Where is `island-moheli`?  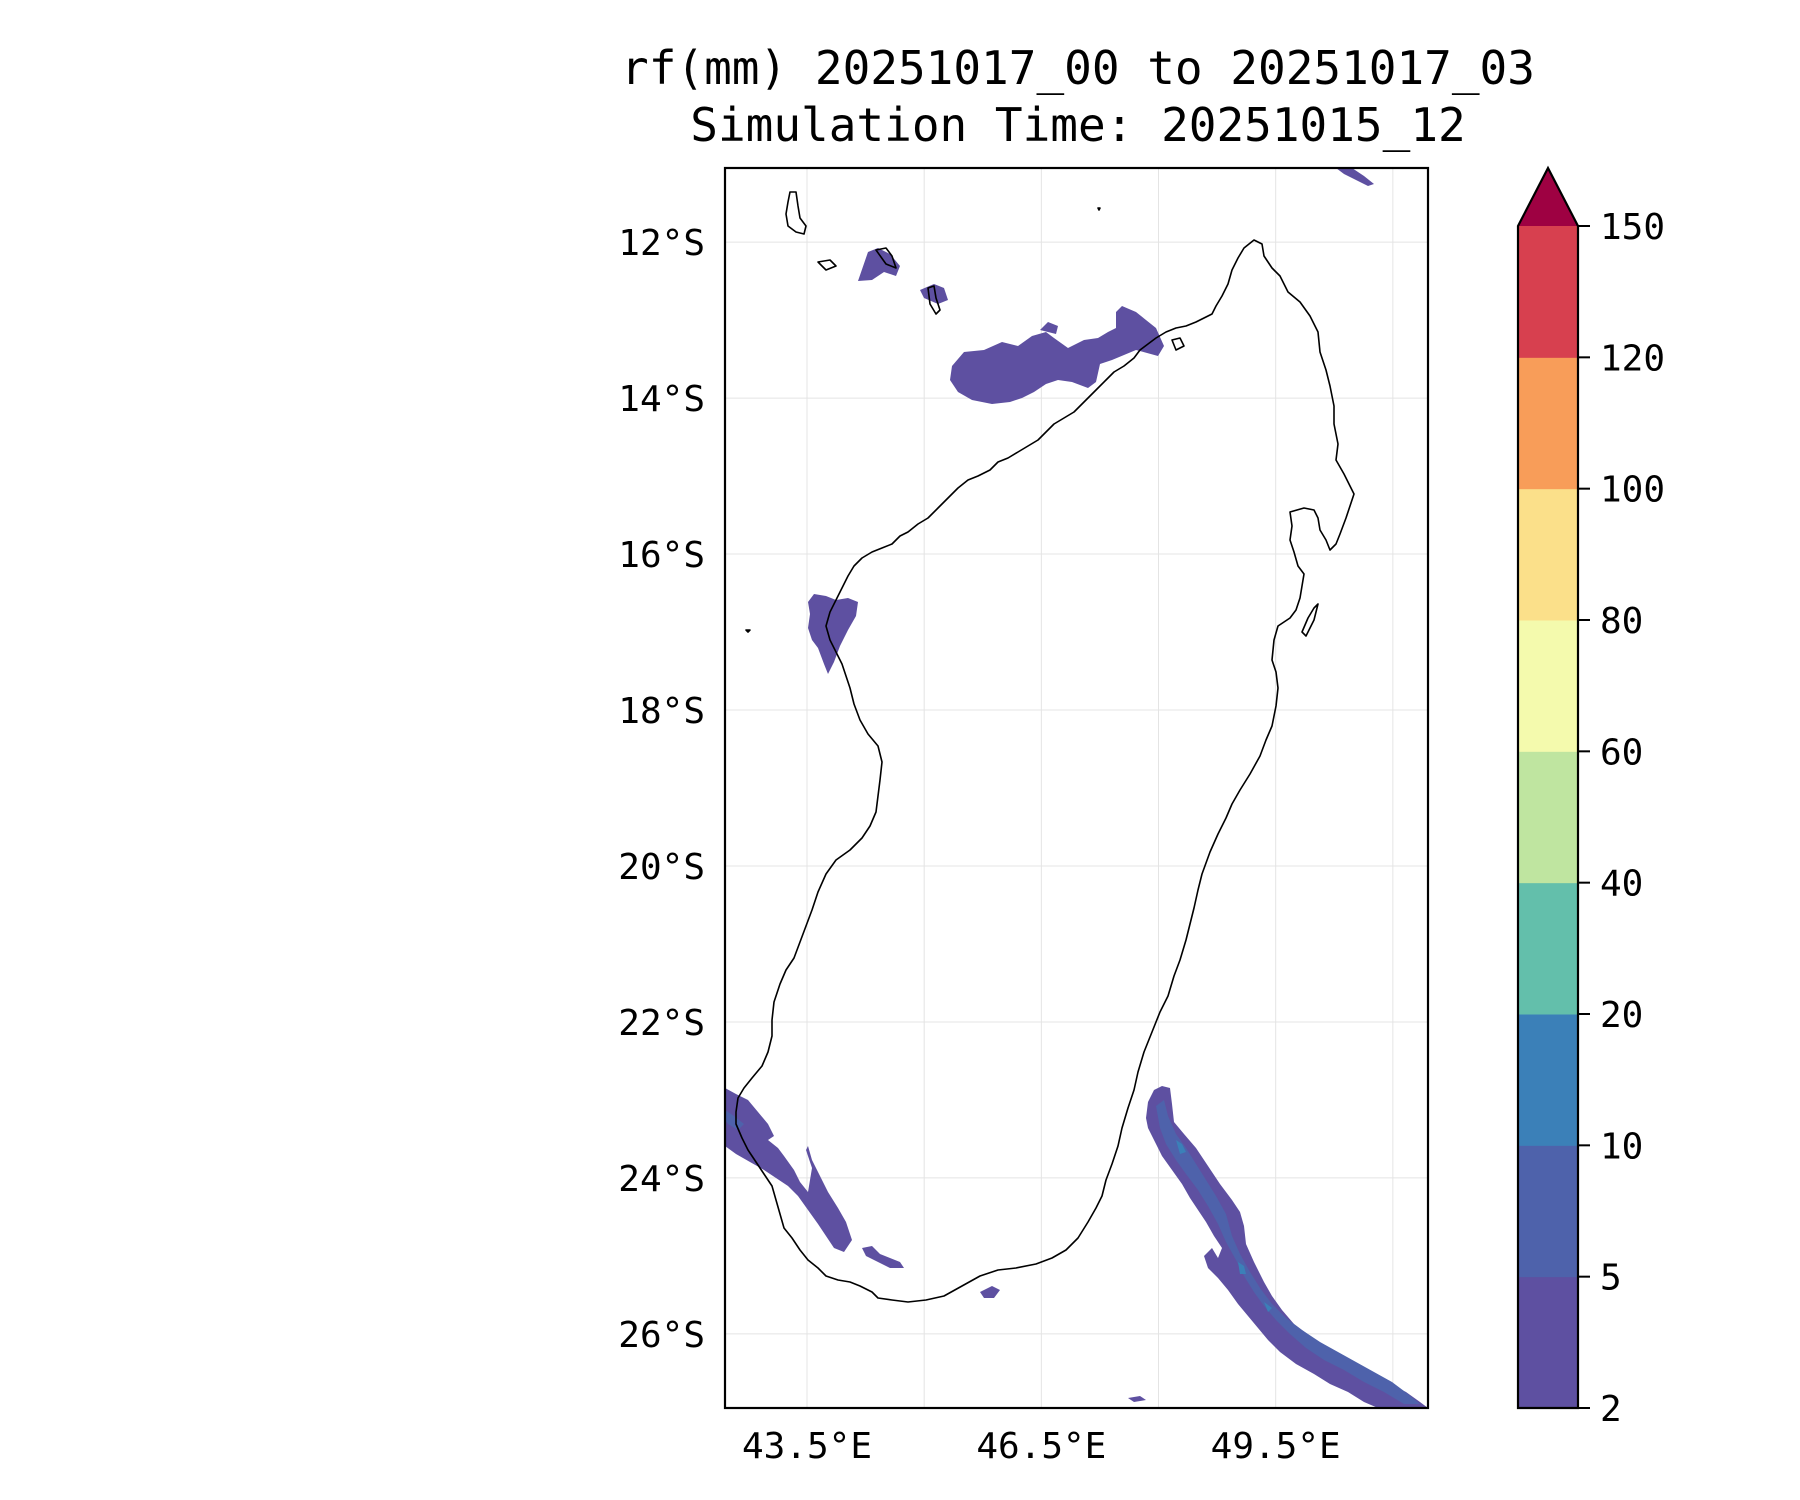 island-moheli is located at coordinates (827, 265).